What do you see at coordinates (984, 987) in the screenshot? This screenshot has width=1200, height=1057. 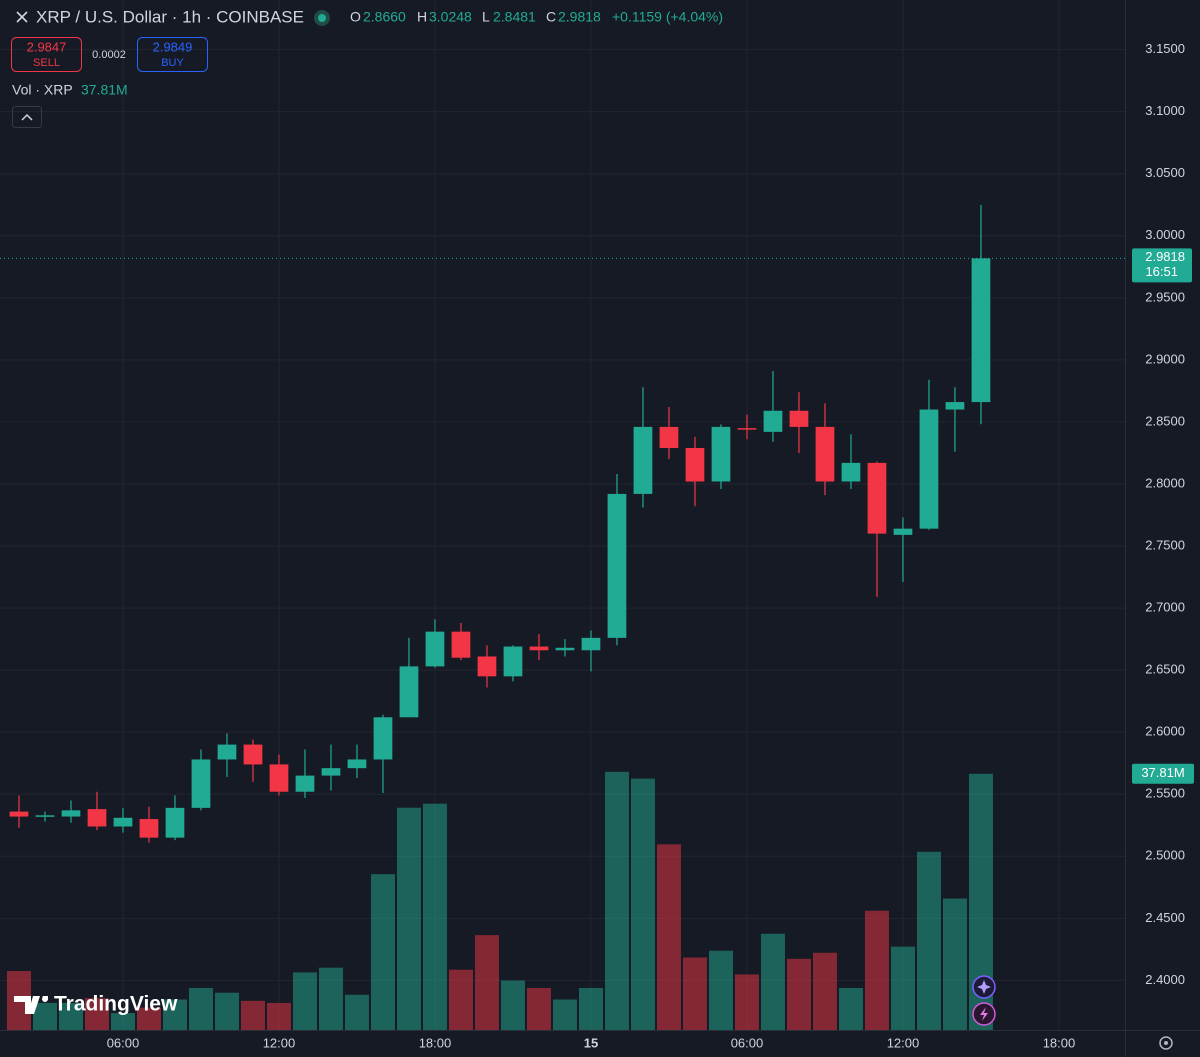 I see `assistant-glyph` at bounding box center [984, 987].